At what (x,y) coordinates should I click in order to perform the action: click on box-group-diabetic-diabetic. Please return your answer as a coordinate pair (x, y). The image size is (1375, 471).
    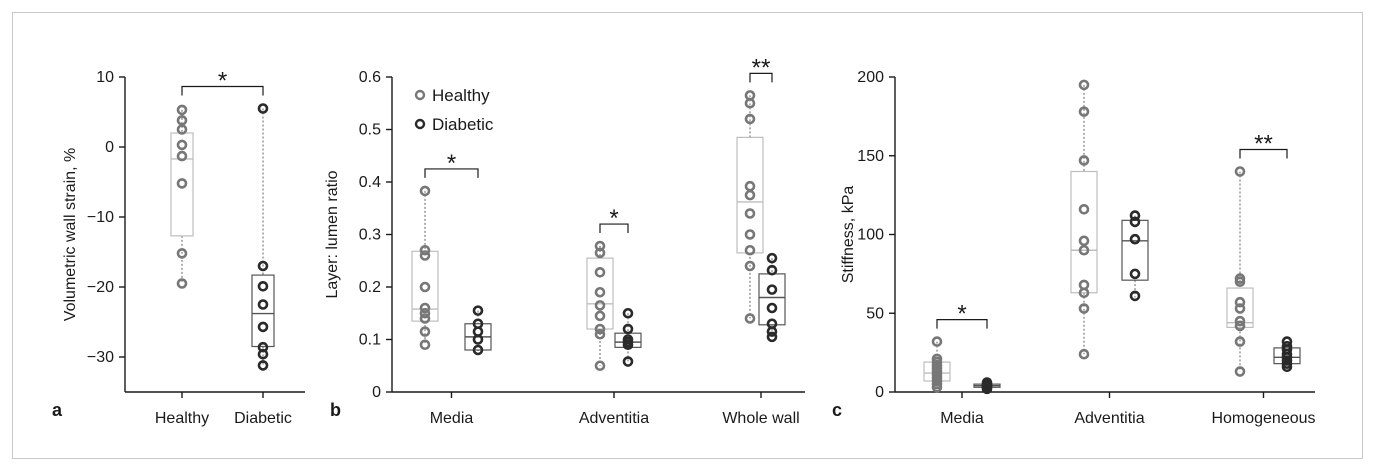
    Looking at the image, I should click on (263, 237).